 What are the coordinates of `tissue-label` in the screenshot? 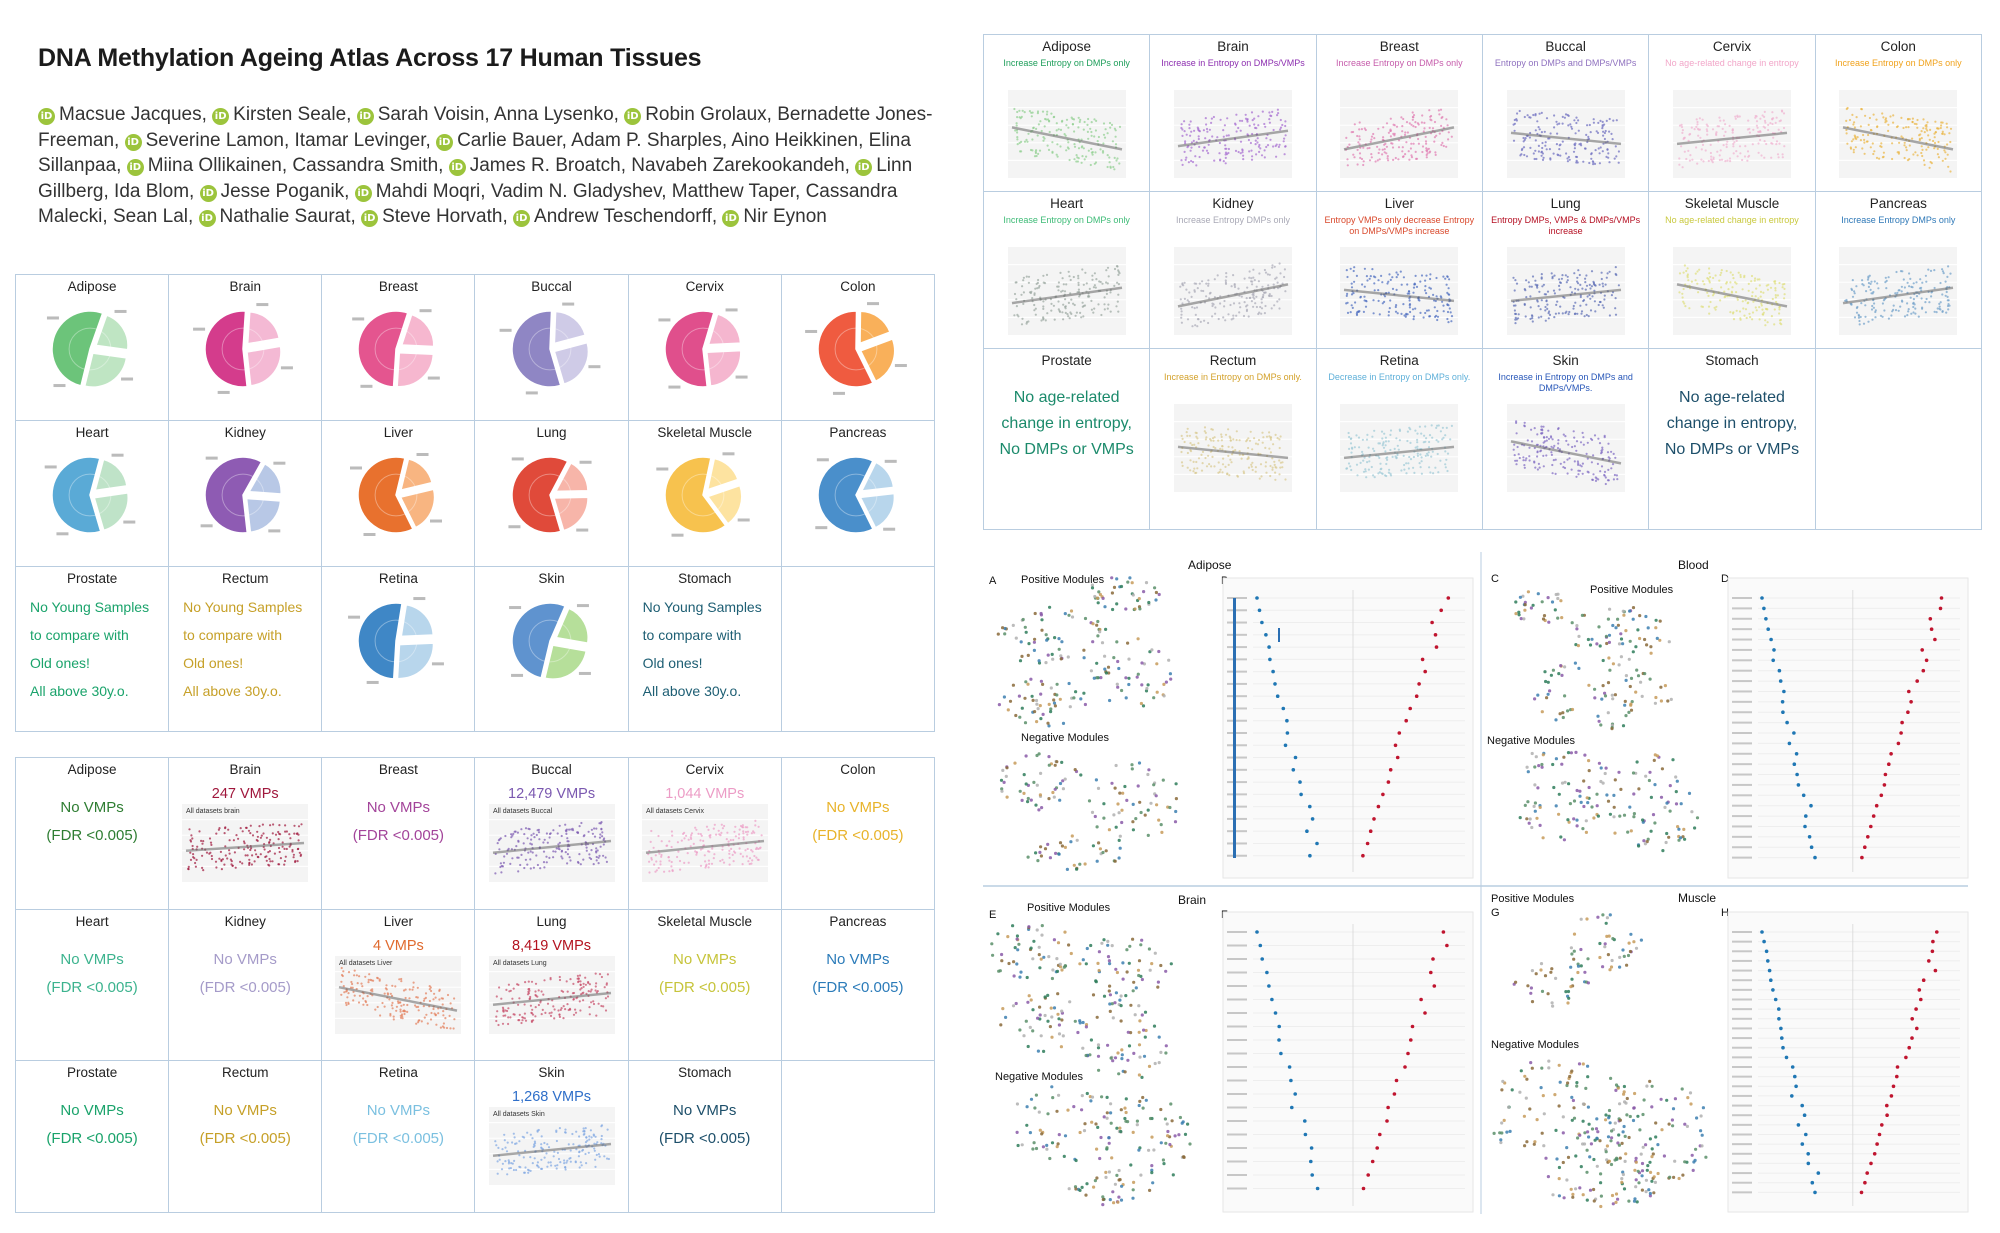 It's located at (857, 1072).